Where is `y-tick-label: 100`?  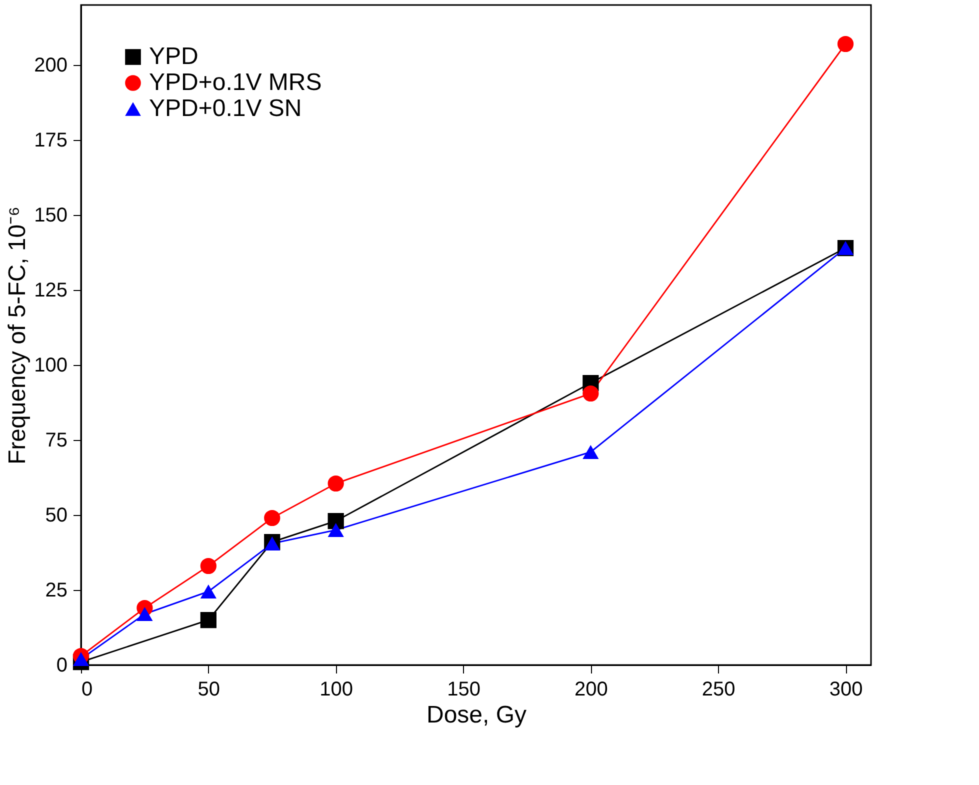 y-tick-label: 100 is located at coordinates (51, 365).